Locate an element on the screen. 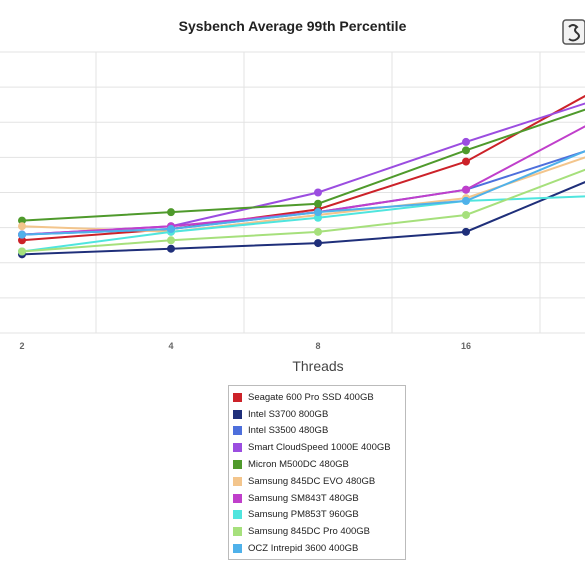  legend-label: Smart CloudSpeed 1000E 400GB is located at coordinates (319, 448).